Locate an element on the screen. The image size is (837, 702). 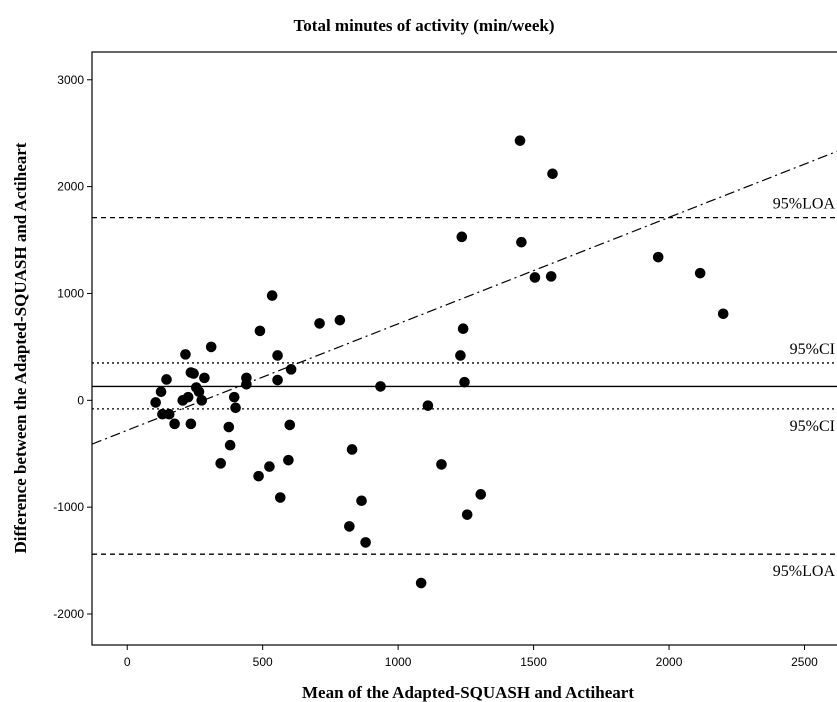
chart-title: Total minutes of activity (min/week) is located at coordinates (424, 25).